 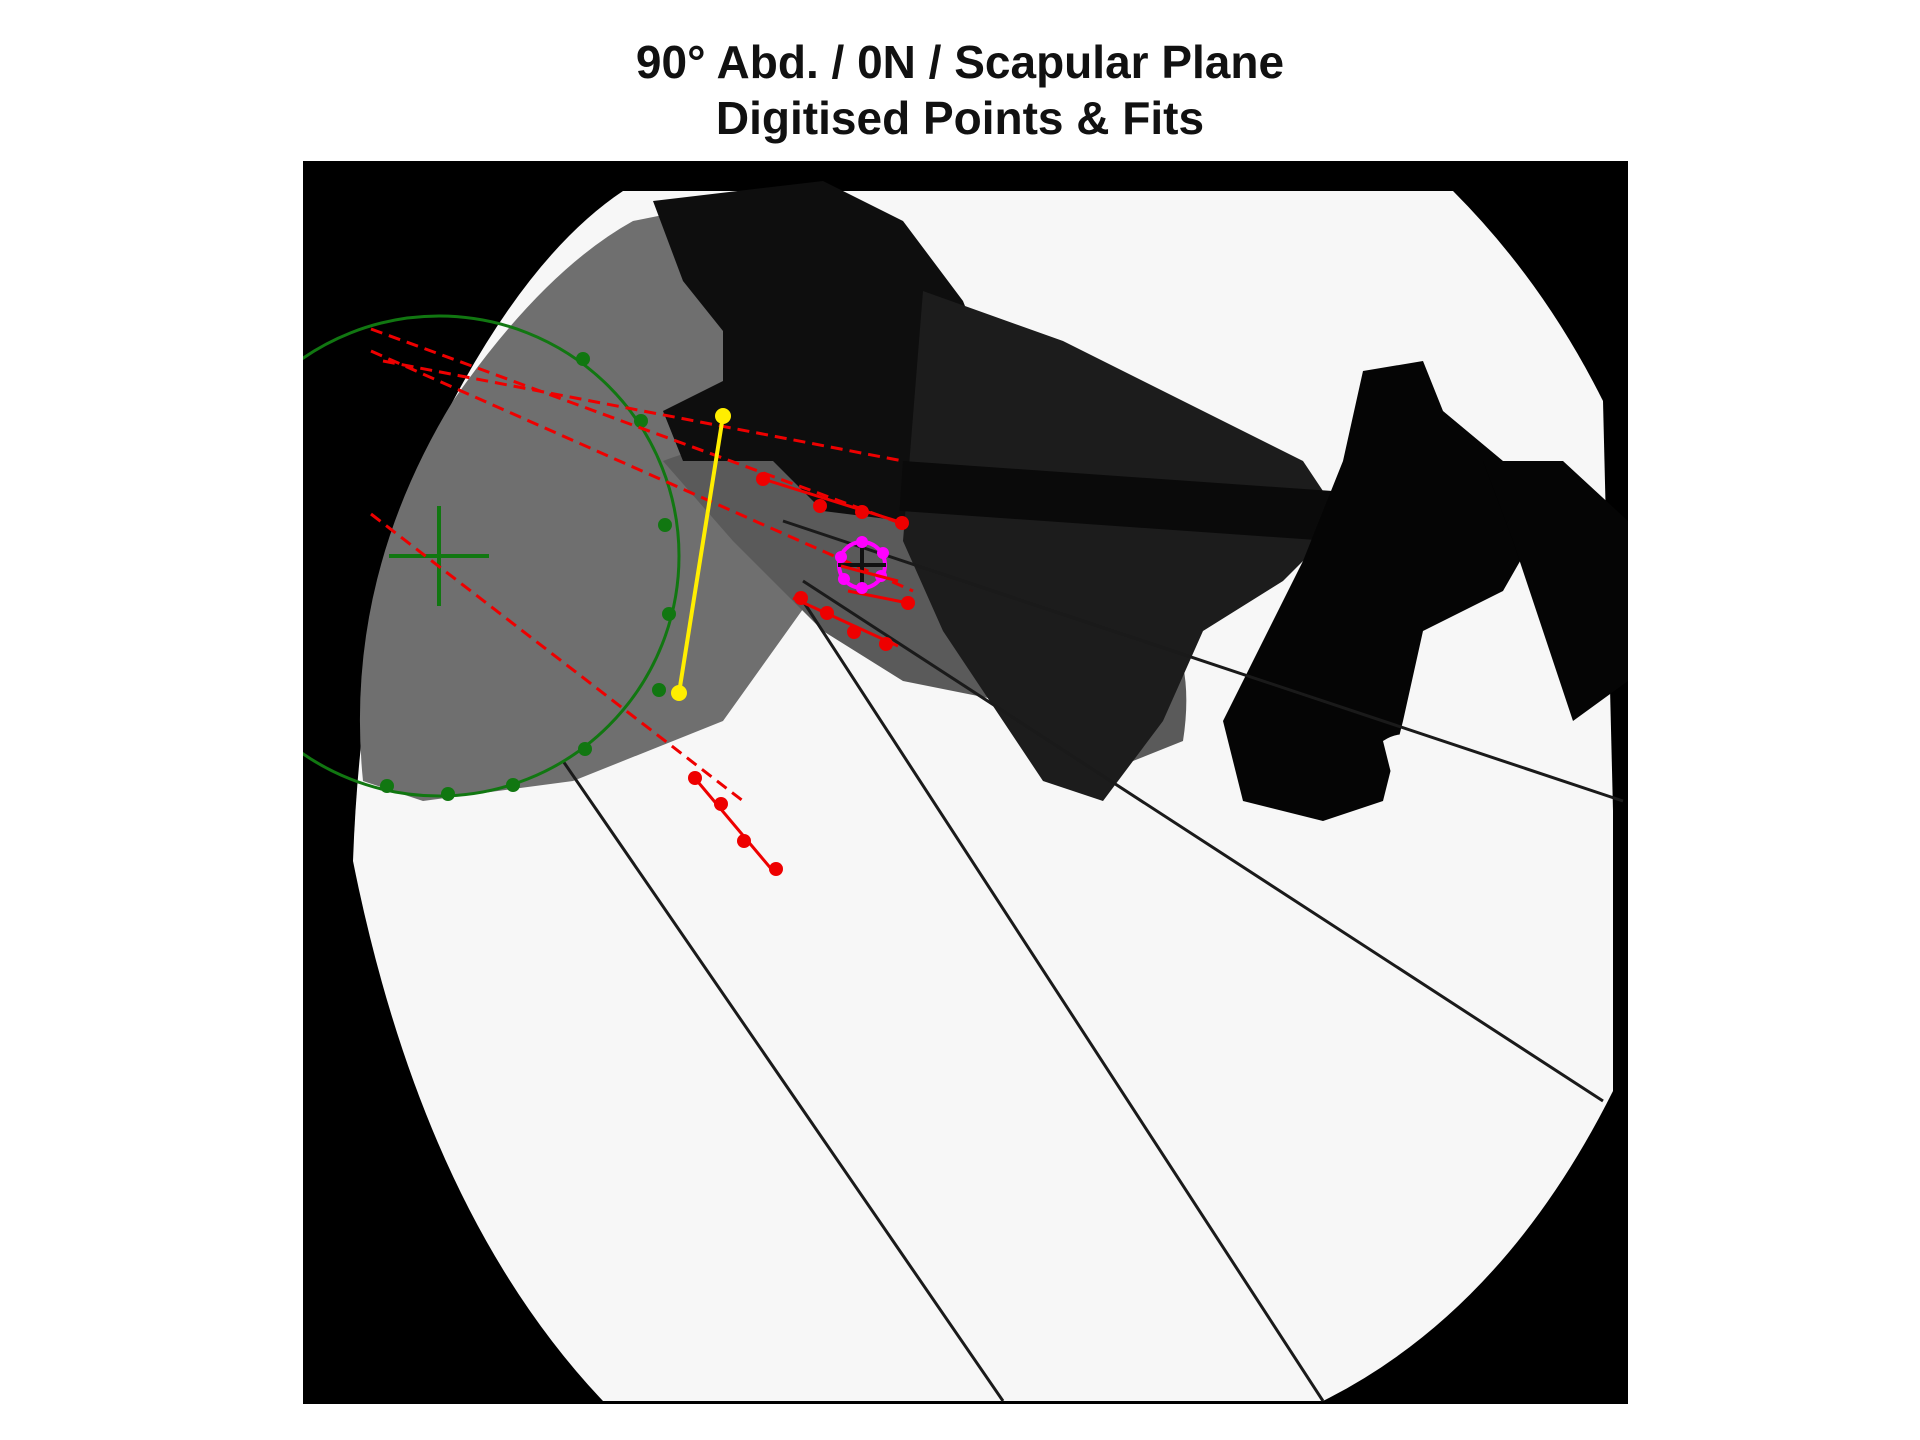 What do you see at coordinates (1123, 546) in the screenshot?
I see `scapula-shadow` at bounding box center [1123, 546].